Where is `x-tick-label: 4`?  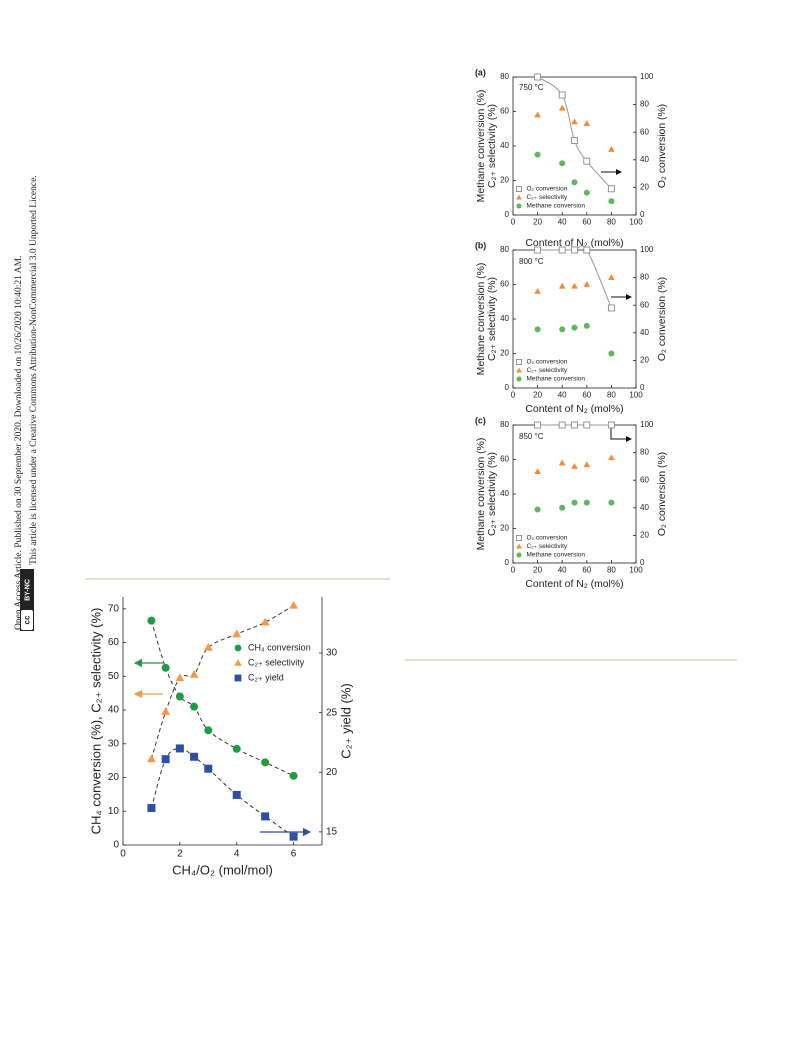
x-tick-label: 4 is located at coordinates (237, 854).